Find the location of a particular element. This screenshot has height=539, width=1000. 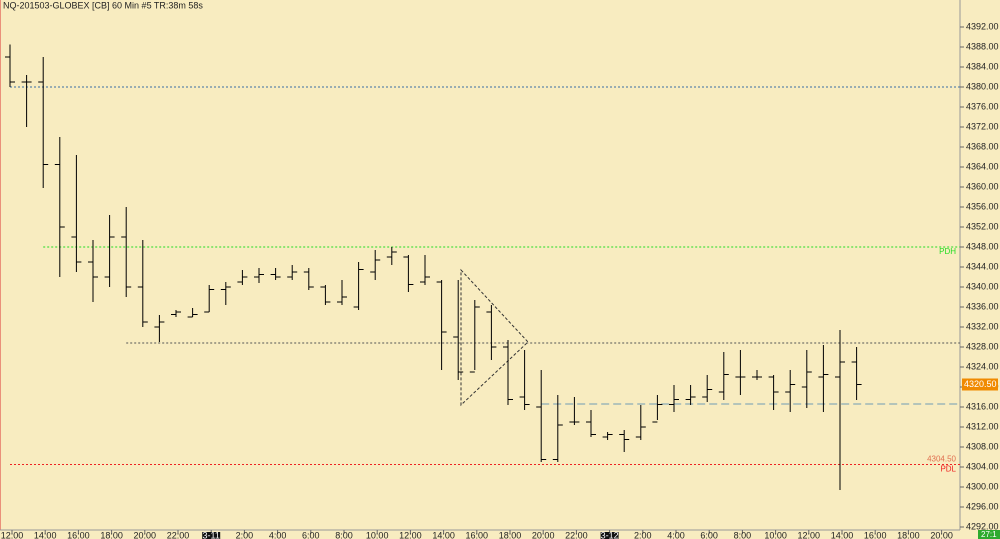

y-tick-label: 4348.00 is located at coordinates (982, 246).